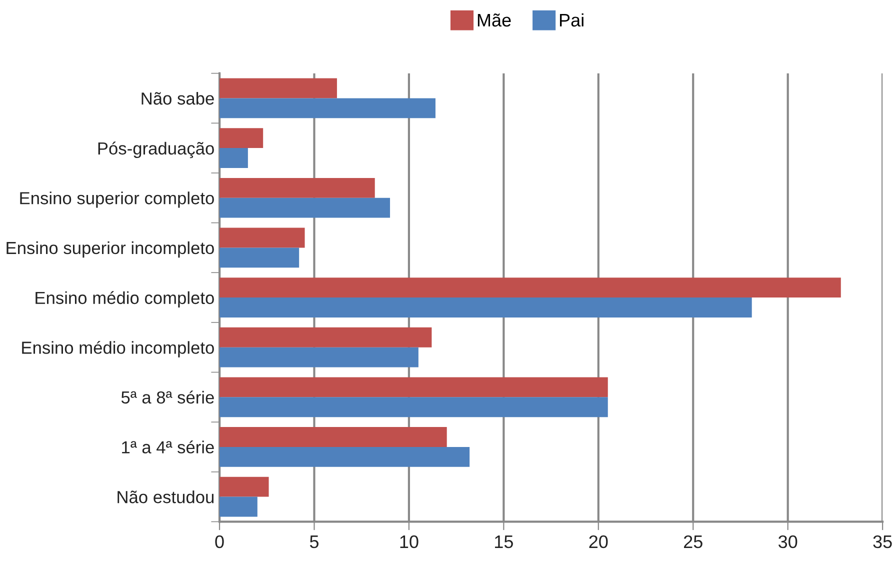 This screenshot has height=564, width=896. What do you see at coordinates (167, 397) in the screenshot?
I see `y-tick-label: 5ª a 8ª série` at bounding box center [167, 397].